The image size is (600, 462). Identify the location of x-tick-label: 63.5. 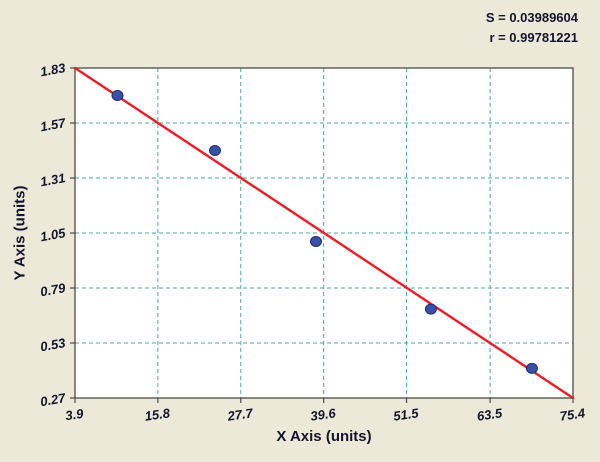
(490, 414).